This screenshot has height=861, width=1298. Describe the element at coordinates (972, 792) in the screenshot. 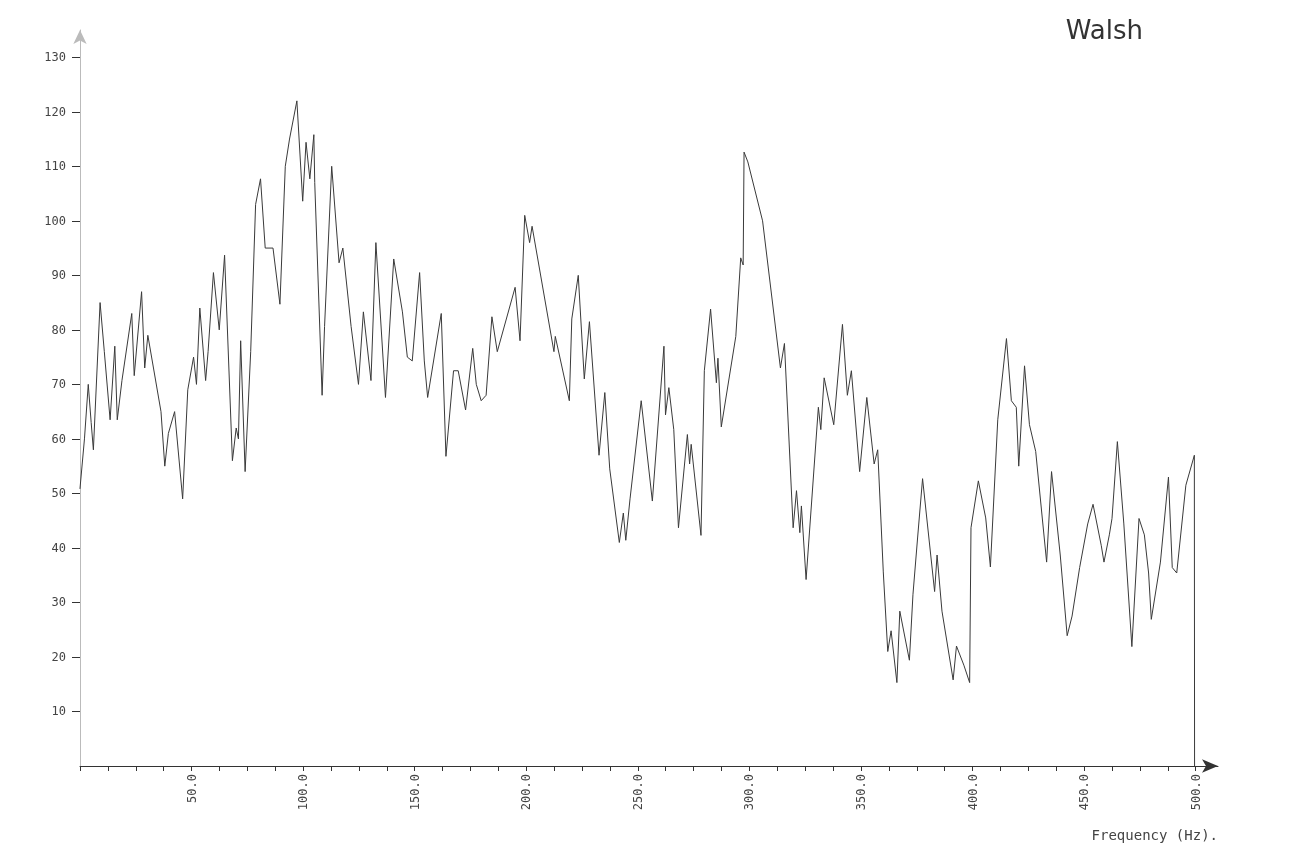

I see `x-tick-label: 400.0` at that location.